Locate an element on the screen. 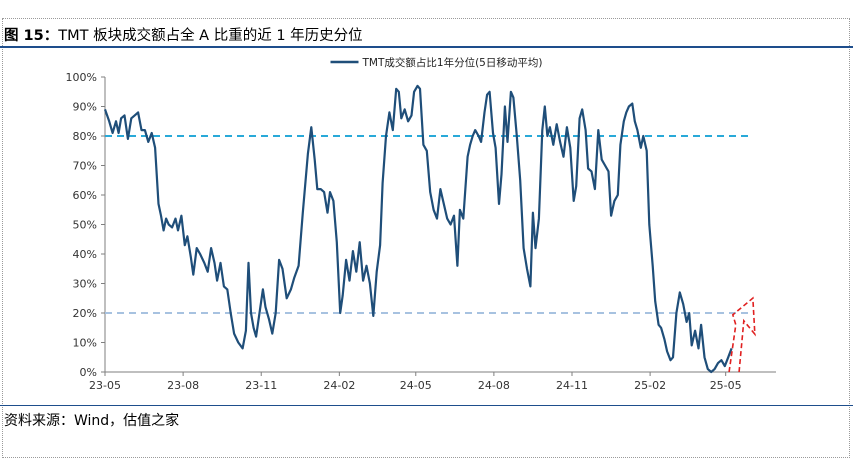  chart-legend: TMT成交额占比1年分位(5日移动平均) is located at coordinates (436, 62).